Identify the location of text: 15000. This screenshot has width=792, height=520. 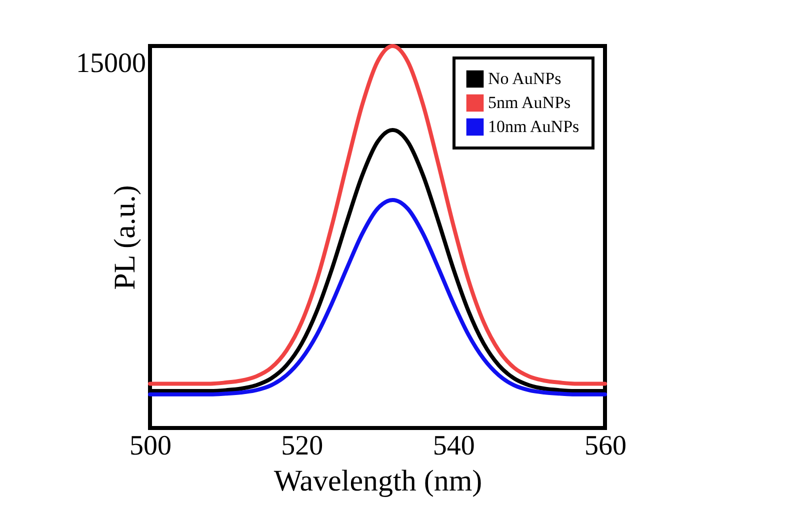
(111, 63).